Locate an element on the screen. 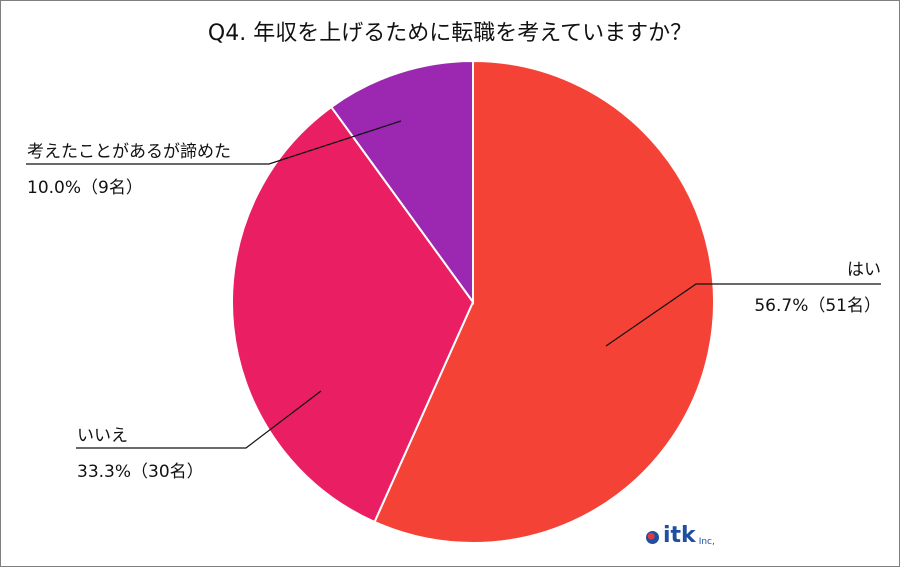 This screenshot has height=567, width=900. slice-value-gave-up: 10.0%（9名） is located at coordinates (85, 188).